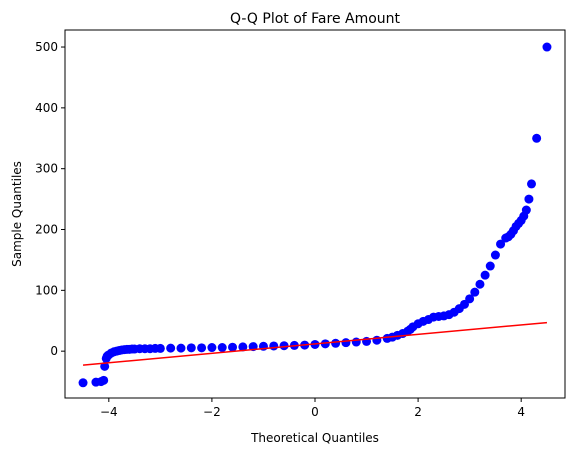 The image size is (571, 453). Describe the element at coordinates (521, 412) in the screenshot. I see `x-tick-label: 4` at that location.